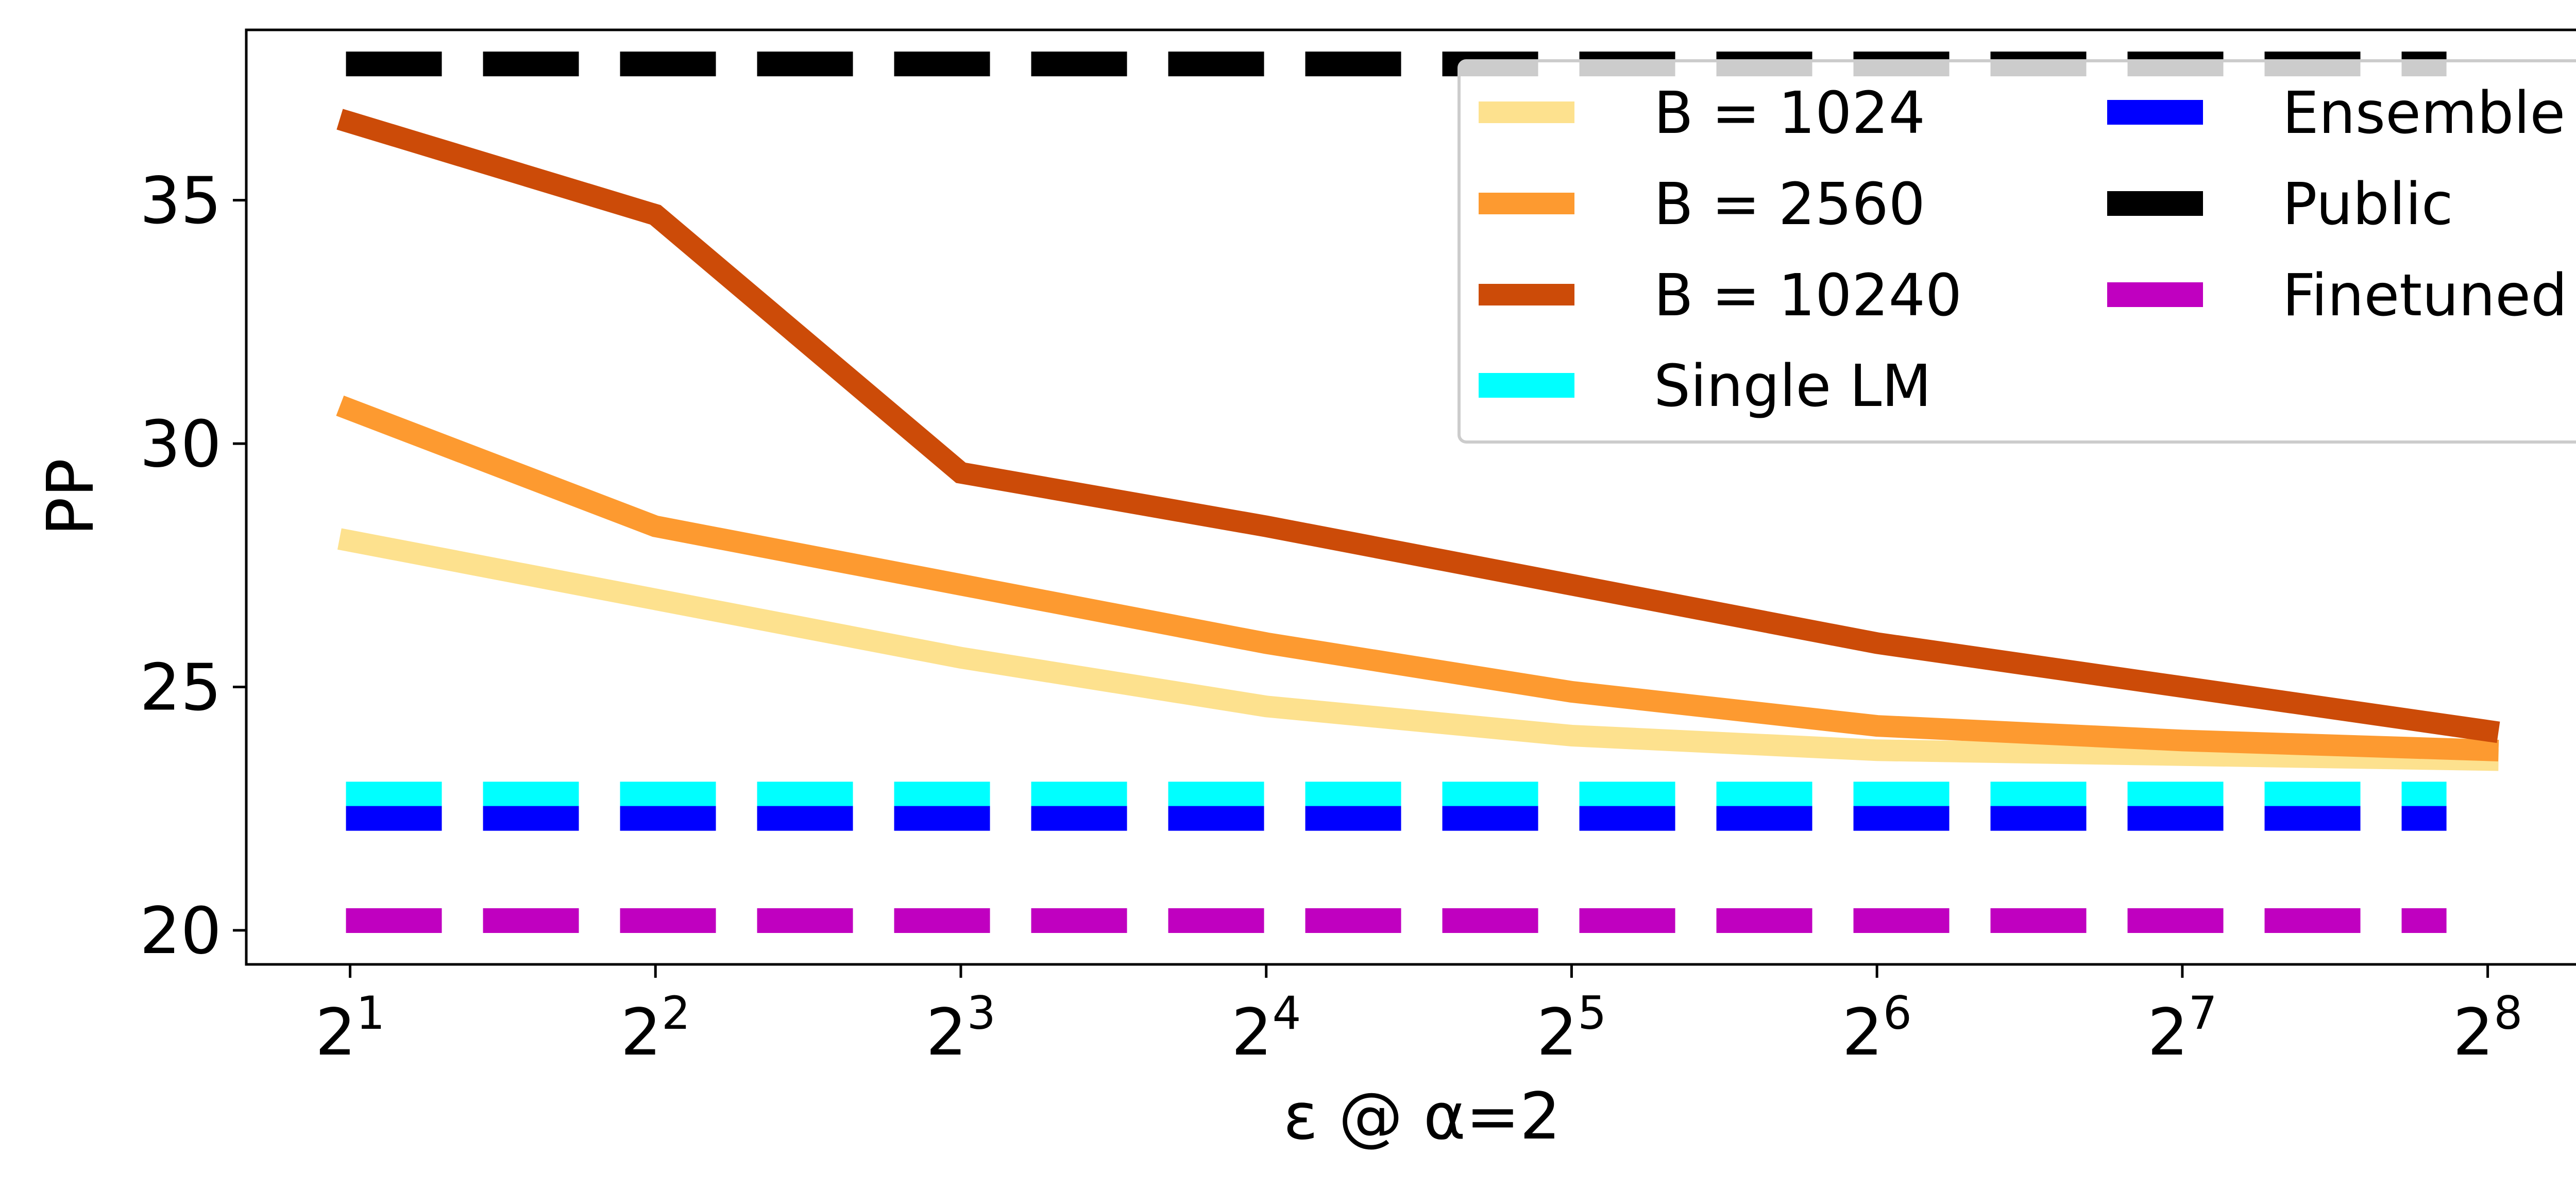 The height and width of the screenshot is (1189, 2576). What do you see at coordinates (1877, 1028) in the screenshot?
I see `x-tick-label: 26` at bounding box center [1877, 1028].